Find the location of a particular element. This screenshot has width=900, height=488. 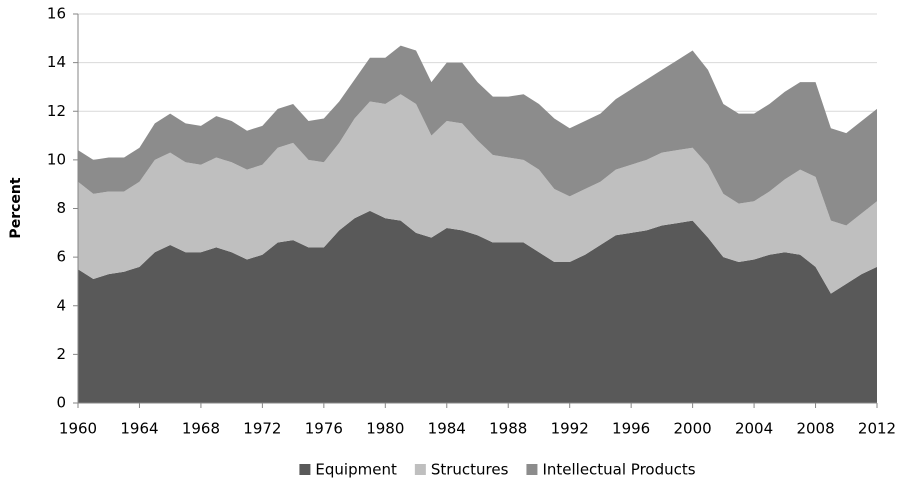

x-tick-label: 2000 is located at coordinates (693, 429).